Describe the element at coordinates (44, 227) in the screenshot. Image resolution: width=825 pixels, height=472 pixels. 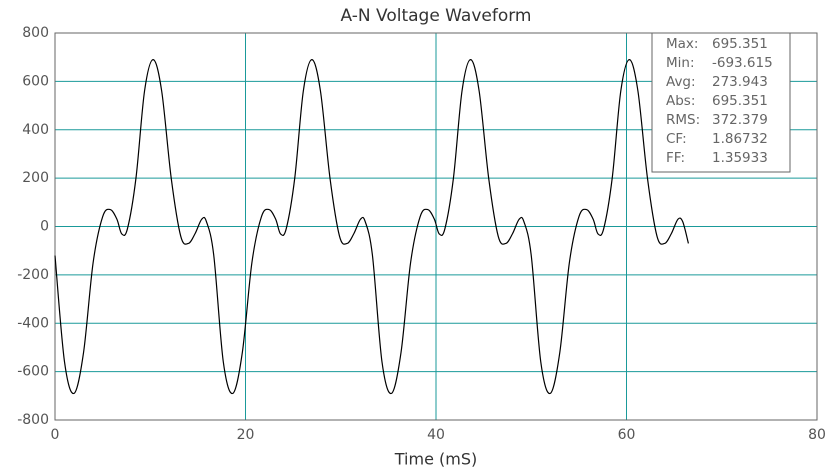
I see `y-tick-label: 0` at that location.